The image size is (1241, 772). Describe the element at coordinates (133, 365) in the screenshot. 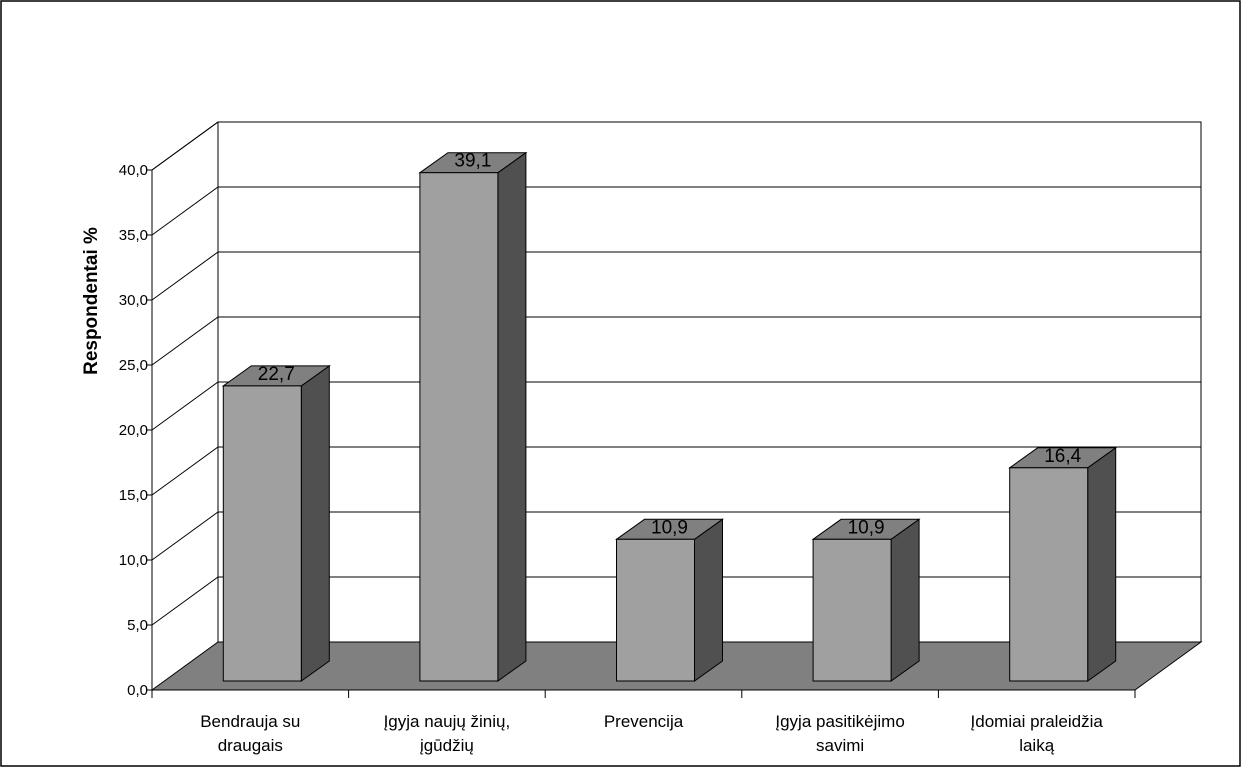

I see `y-tick-label: 25,0` at that location.